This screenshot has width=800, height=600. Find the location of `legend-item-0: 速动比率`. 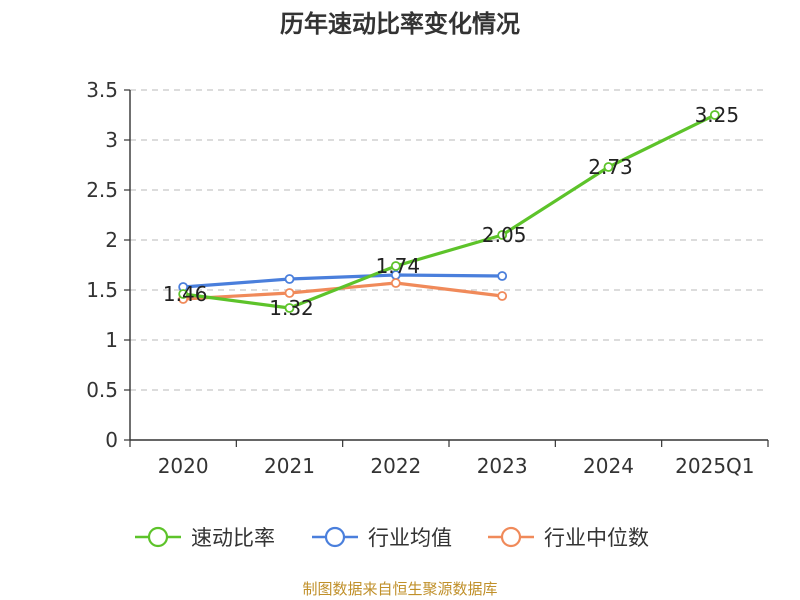

legend-item-0: 速动比率 is located at coordinates (205, 538).